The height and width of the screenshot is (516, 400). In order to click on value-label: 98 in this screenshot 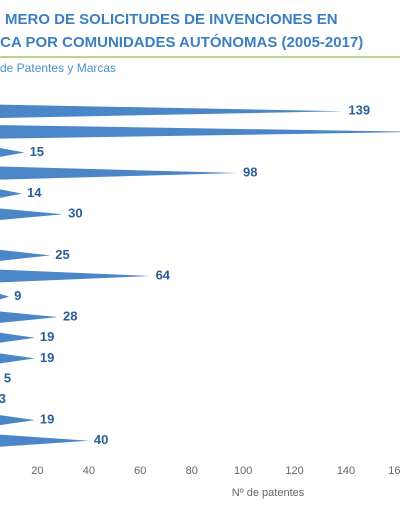, I will do `click(250, 171)`.